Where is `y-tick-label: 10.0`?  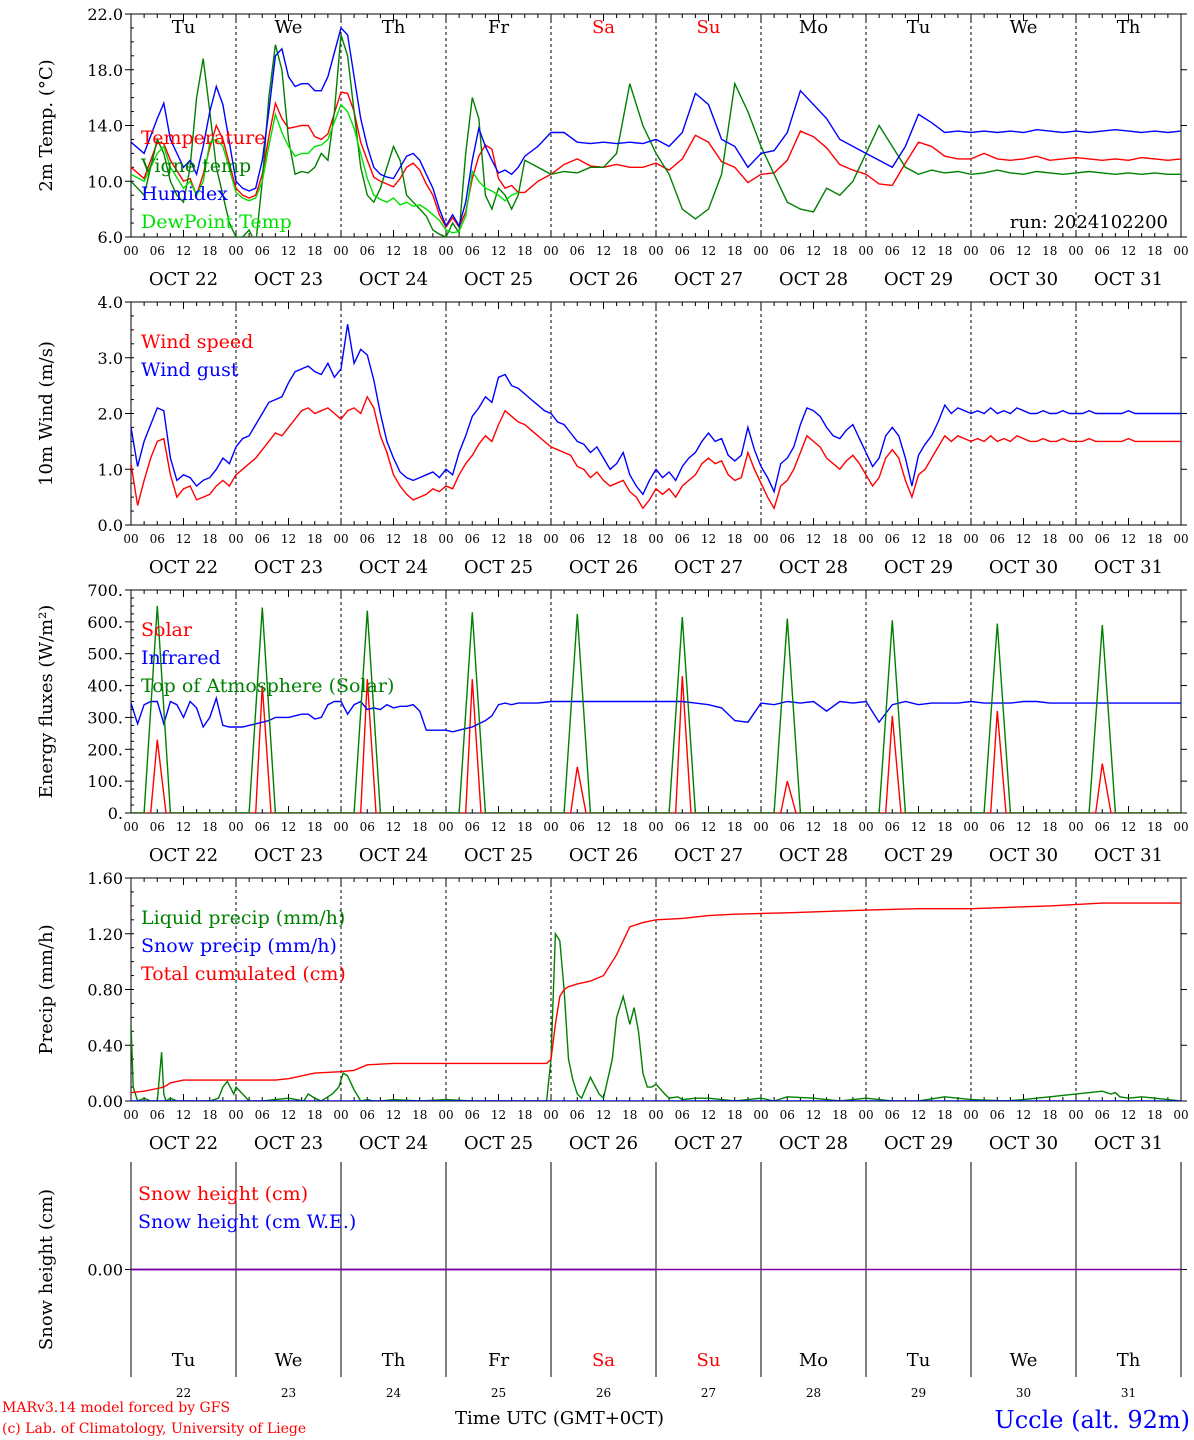
y-tick-label: 10.0 is located at coordinates (105, 181).